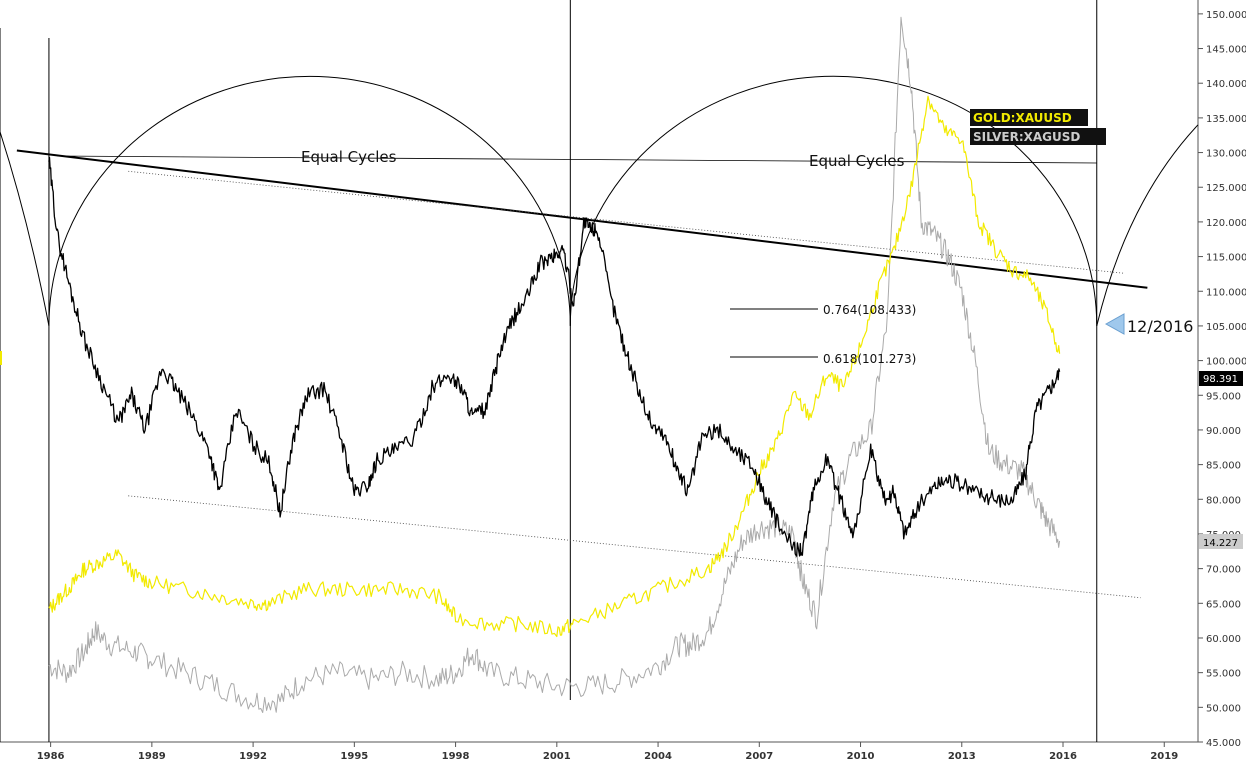 The image size is (1246, 764). What do you see at coordinates (1223, 674) in the screenshot?
I see `y-tick-label: 55.000` at bounding box center [1223, 674].